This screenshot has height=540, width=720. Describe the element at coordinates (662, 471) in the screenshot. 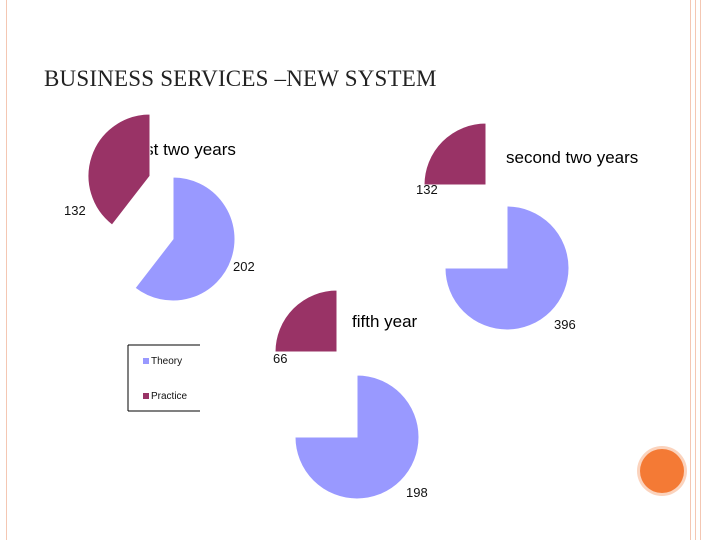

I see `accent-circle` at that location.